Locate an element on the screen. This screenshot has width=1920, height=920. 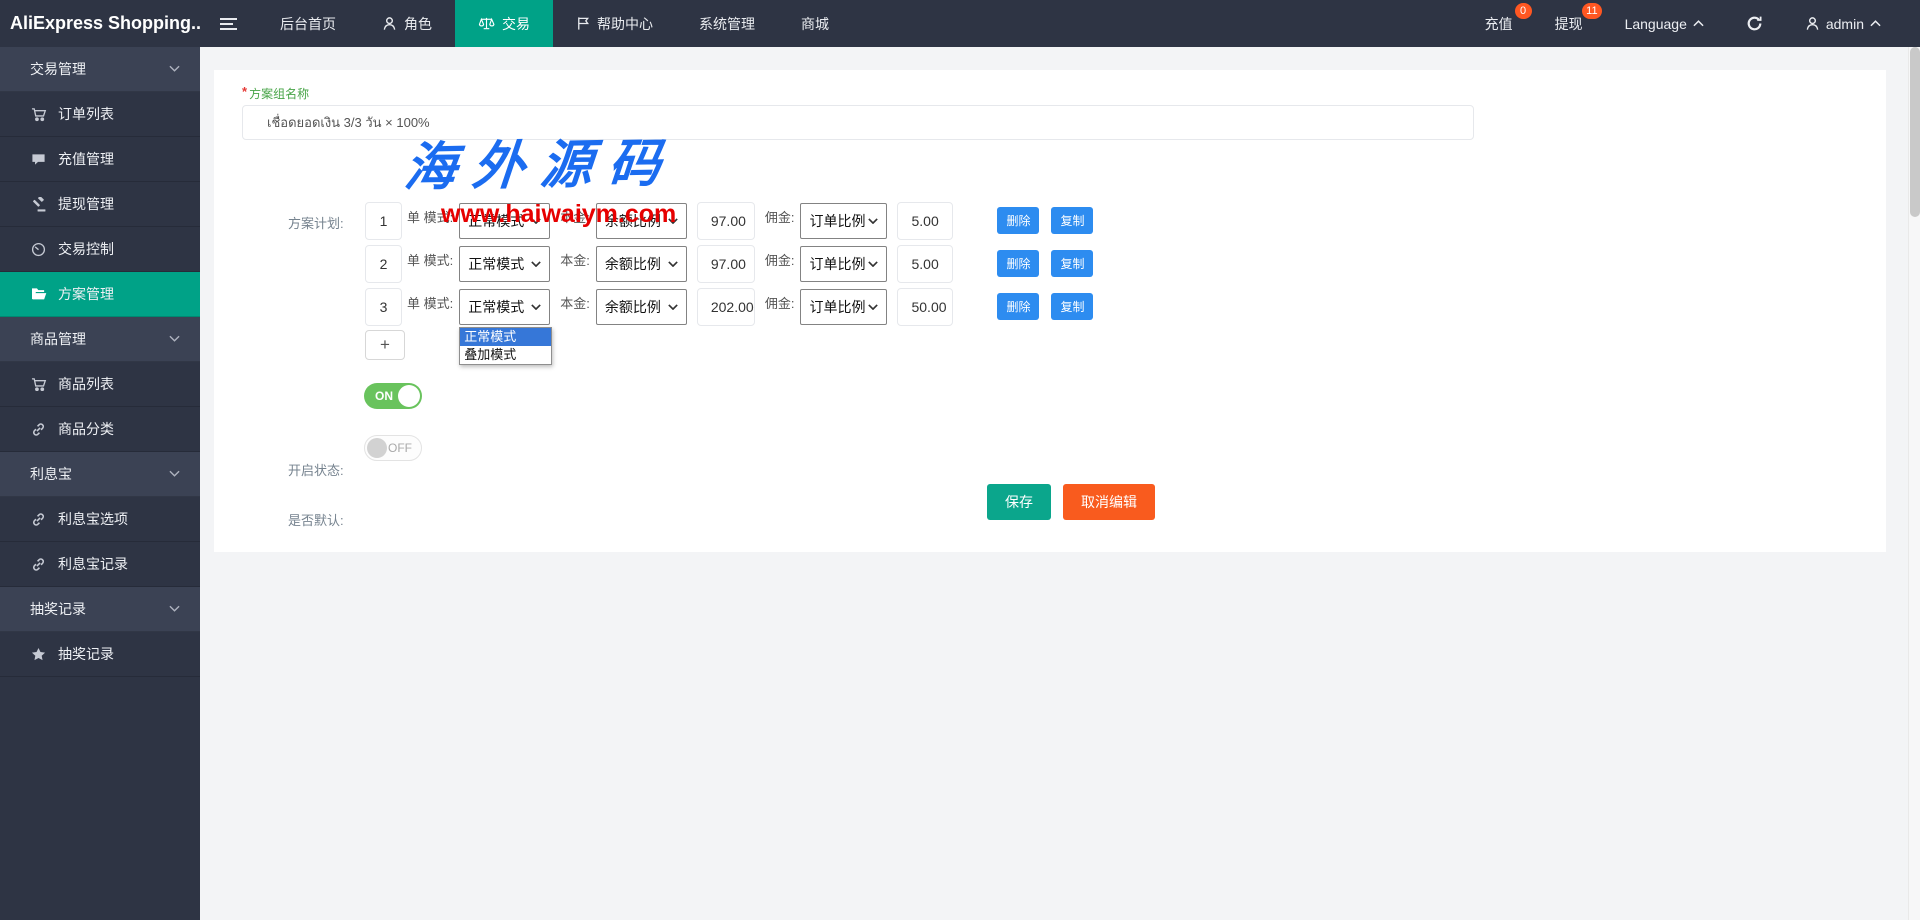
scrollbar-track is located at coordinates (1914, 483).